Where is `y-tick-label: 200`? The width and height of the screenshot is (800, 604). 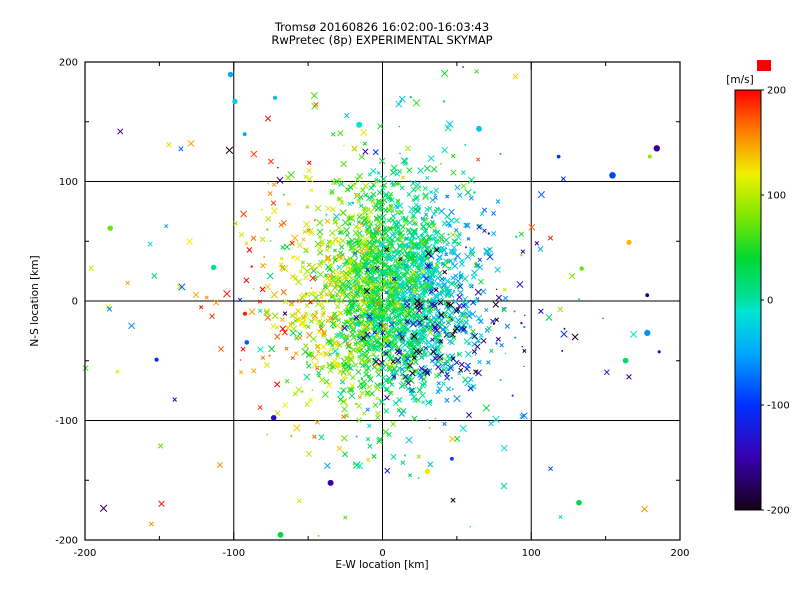
y-tick-label: 200 is located at coordinates (68, 63).